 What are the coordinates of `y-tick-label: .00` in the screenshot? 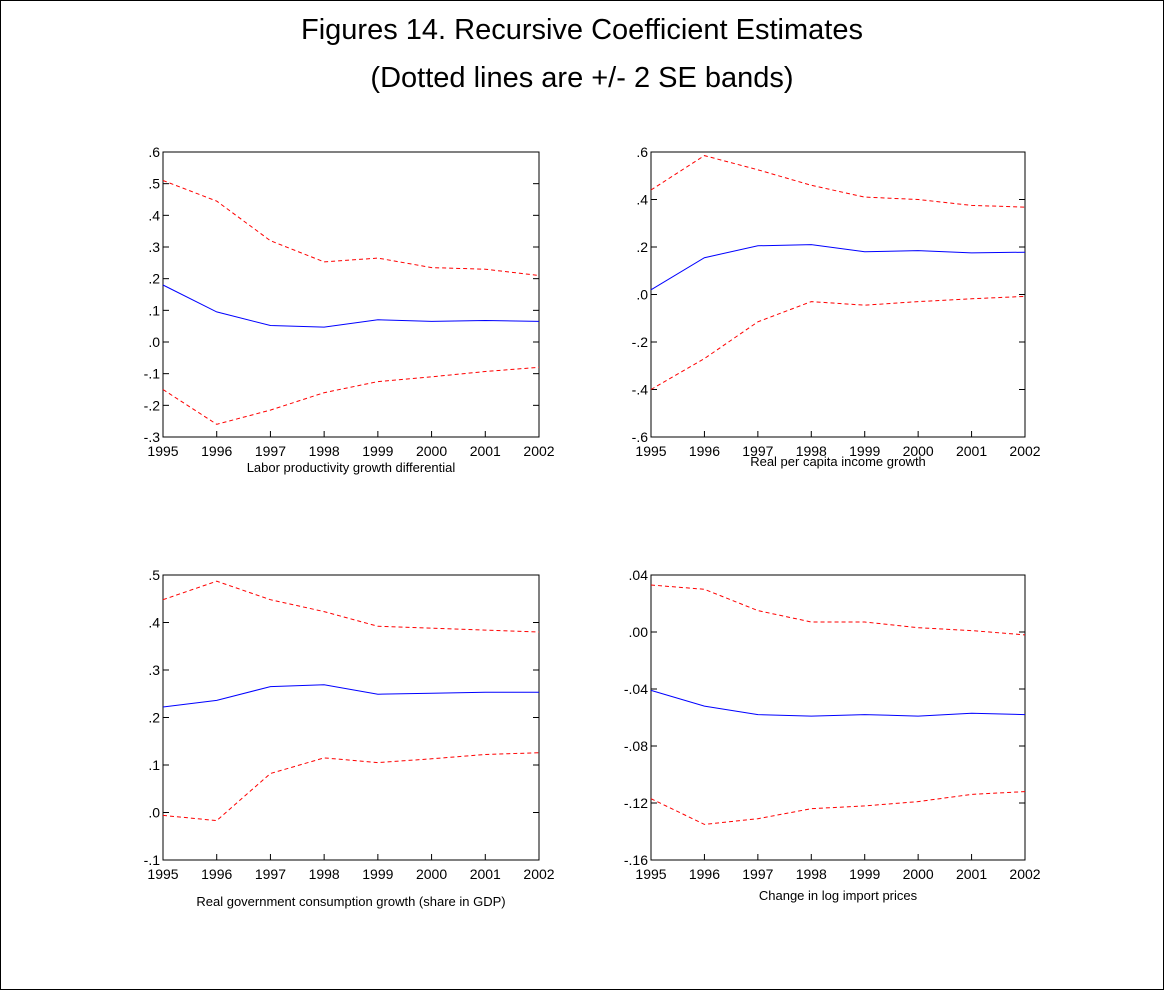 It's located at (639, 632).